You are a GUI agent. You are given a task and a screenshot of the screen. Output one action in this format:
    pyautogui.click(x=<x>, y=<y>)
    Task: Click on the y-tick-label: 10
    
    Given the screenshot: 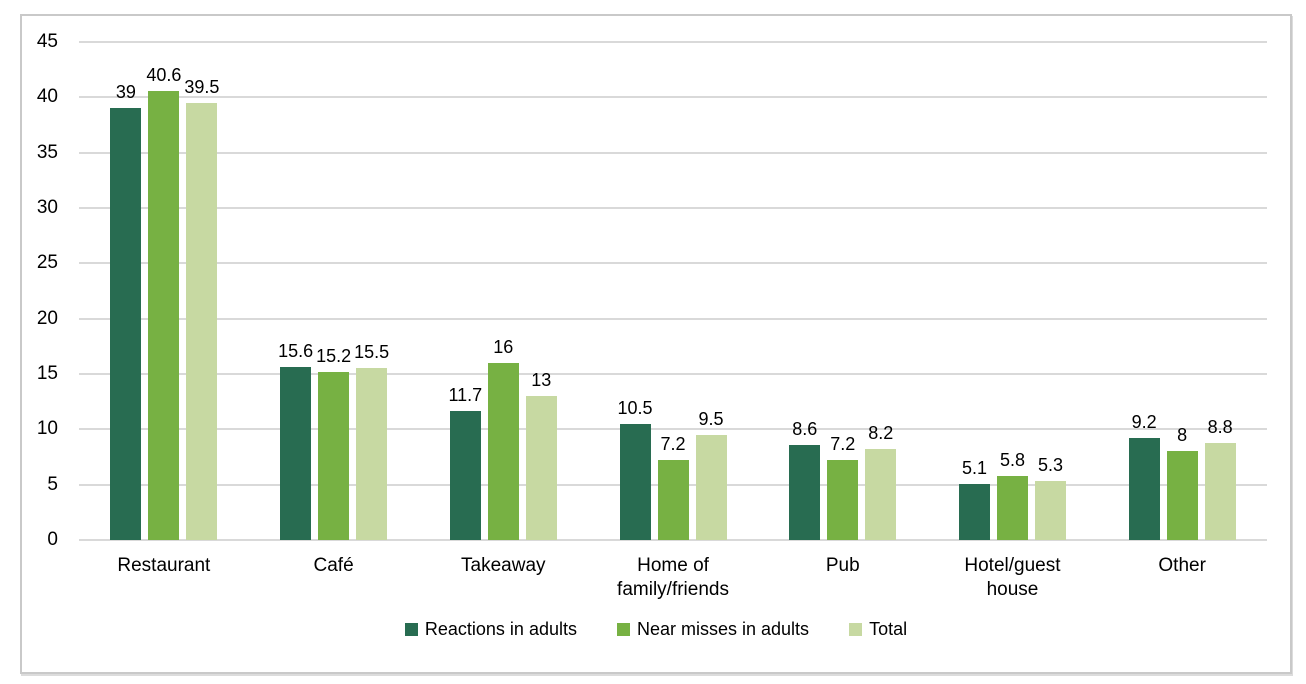 What is the action you would take?
    pyautogui.click(x=47, y=429)
    